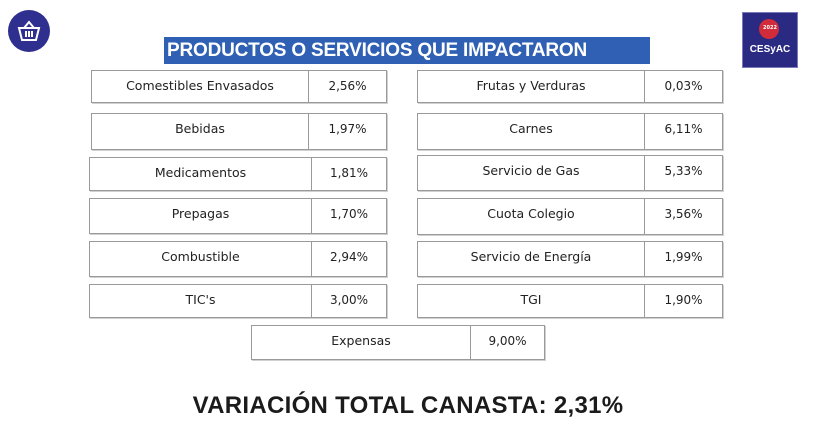 The height and width of the screenshot is (424, 816). Describe the element at coordinates (200, 86) in the screenshot. I see `item-name: Comestibles Envasados` at that location.